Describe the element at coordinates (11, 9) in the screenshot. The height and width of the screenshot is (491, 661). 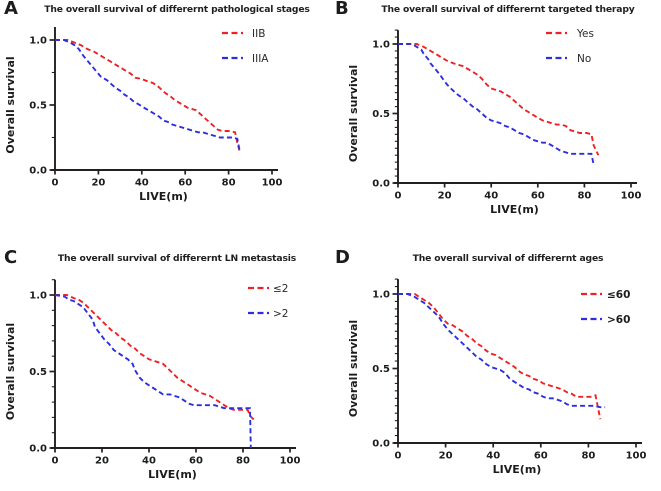
I see `panel-letter-a: A` at that location.